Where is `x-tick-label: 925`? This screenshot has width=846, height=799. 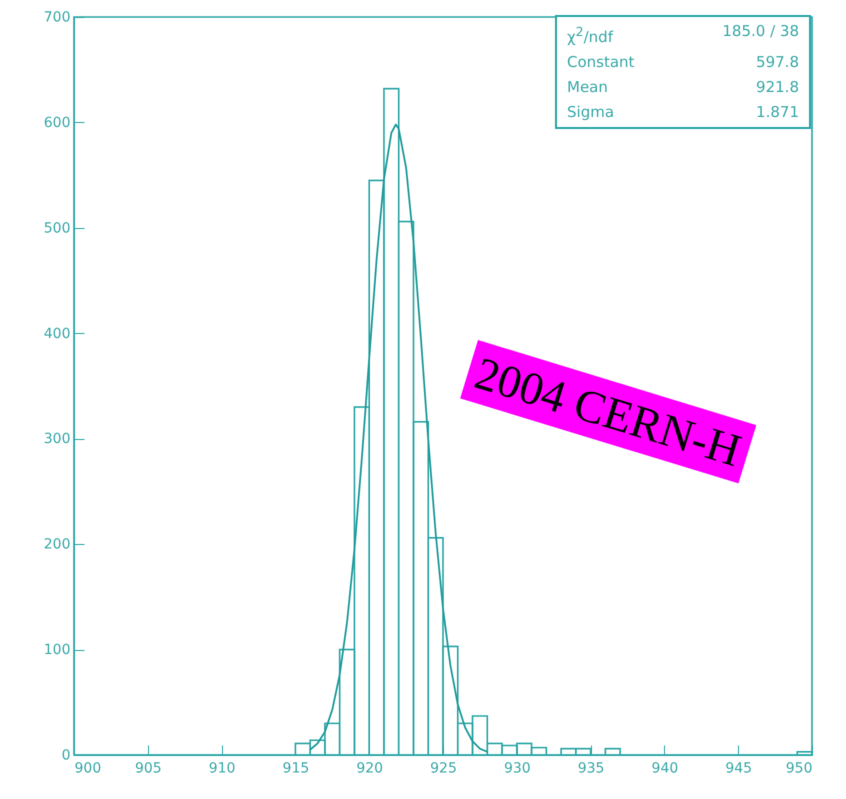
x-tick-label: 925 is located at coordinates (443, 768).